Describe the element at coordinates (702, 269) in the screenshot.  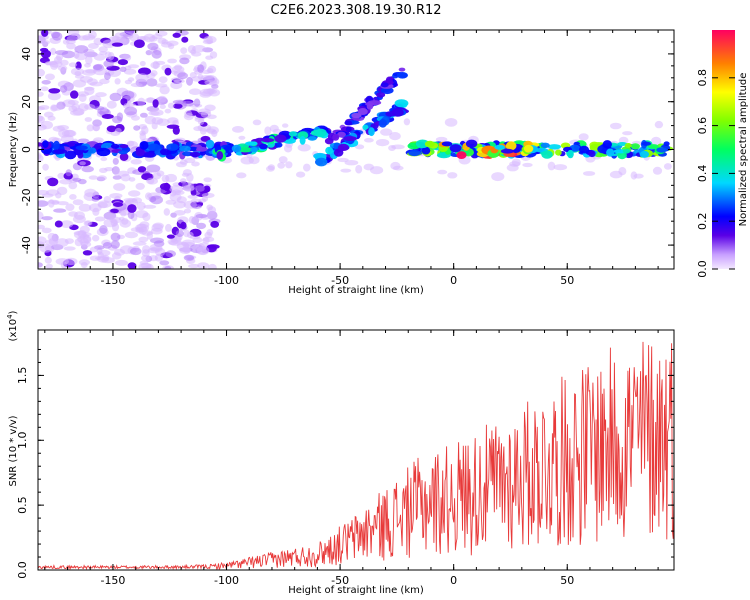
I see `colorbar-tick-label: 0.0` at that location.